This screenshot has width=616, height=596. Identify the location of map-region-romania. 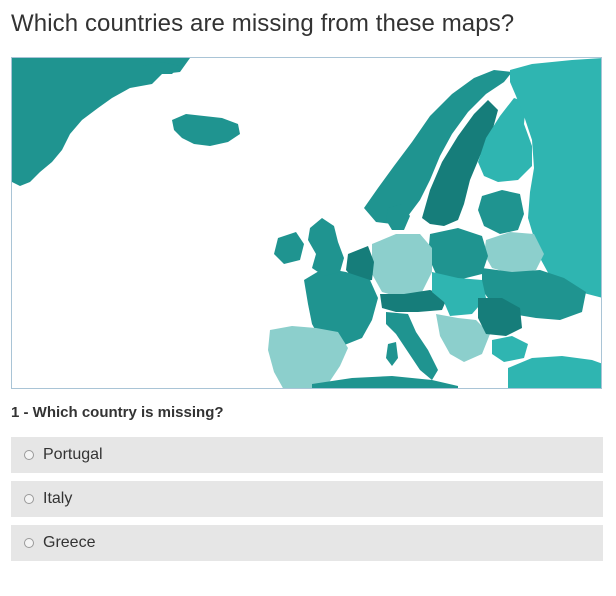
(500, 317).